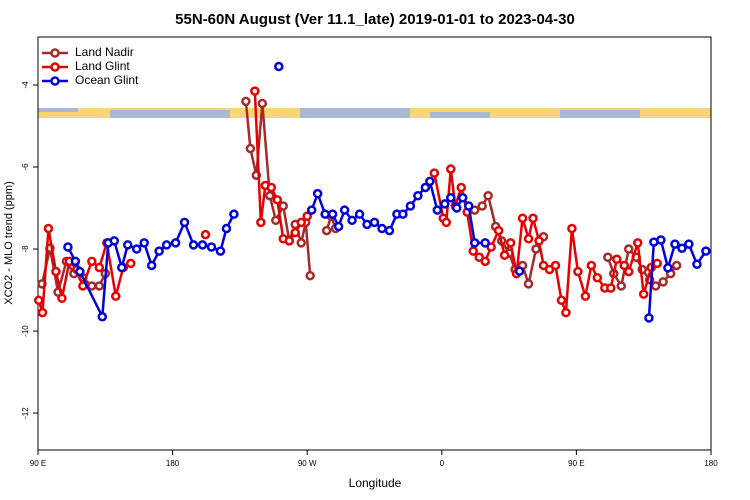  I want to click on legend-label: Land Nadir, so click(104, 52).